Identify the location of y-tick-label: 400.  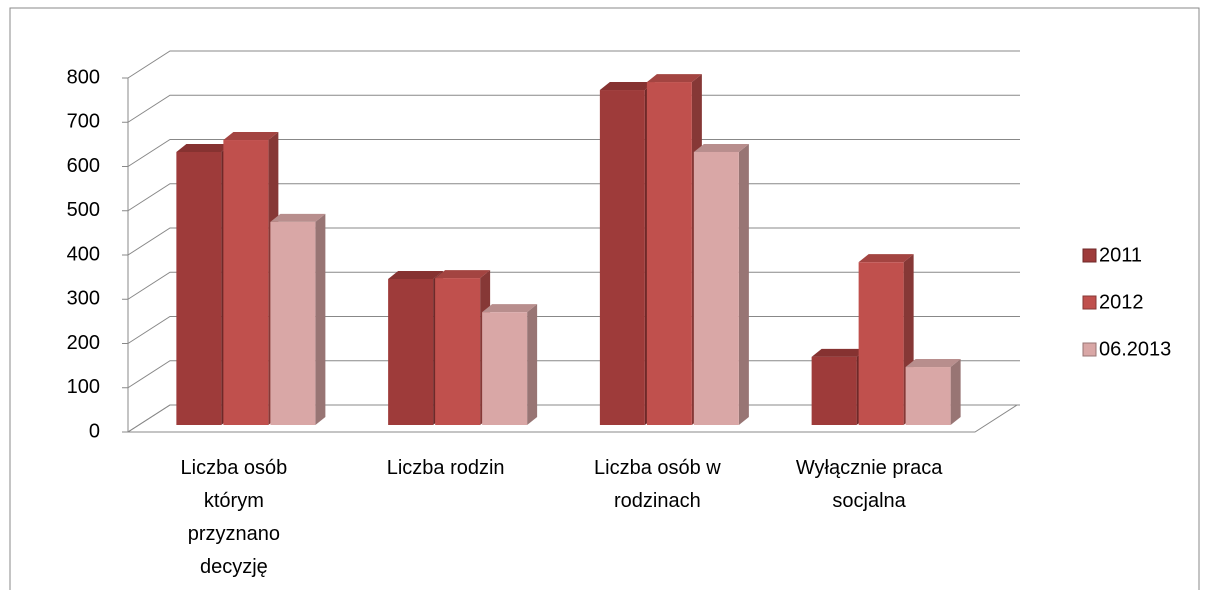
(83, 254).